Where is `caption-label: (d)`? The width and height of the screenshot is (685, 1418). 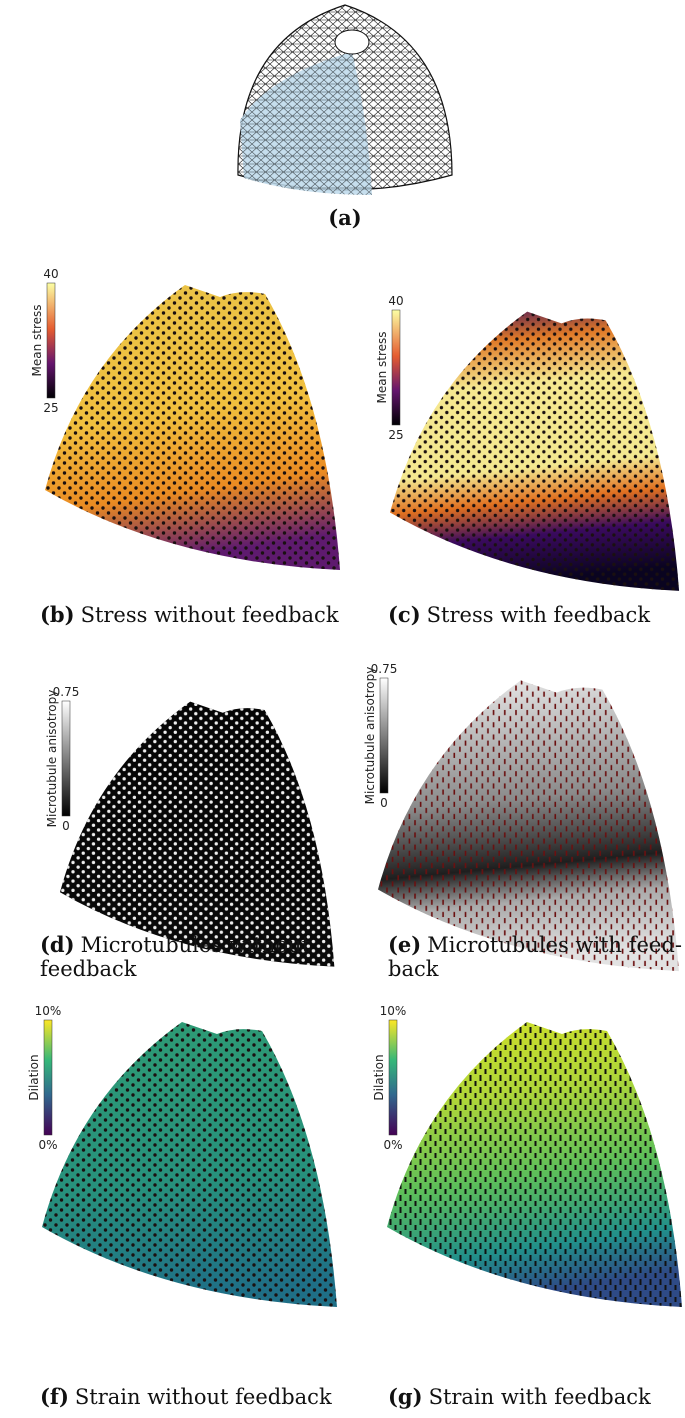 caption-label: (d) is located at coordinates (57, 944).